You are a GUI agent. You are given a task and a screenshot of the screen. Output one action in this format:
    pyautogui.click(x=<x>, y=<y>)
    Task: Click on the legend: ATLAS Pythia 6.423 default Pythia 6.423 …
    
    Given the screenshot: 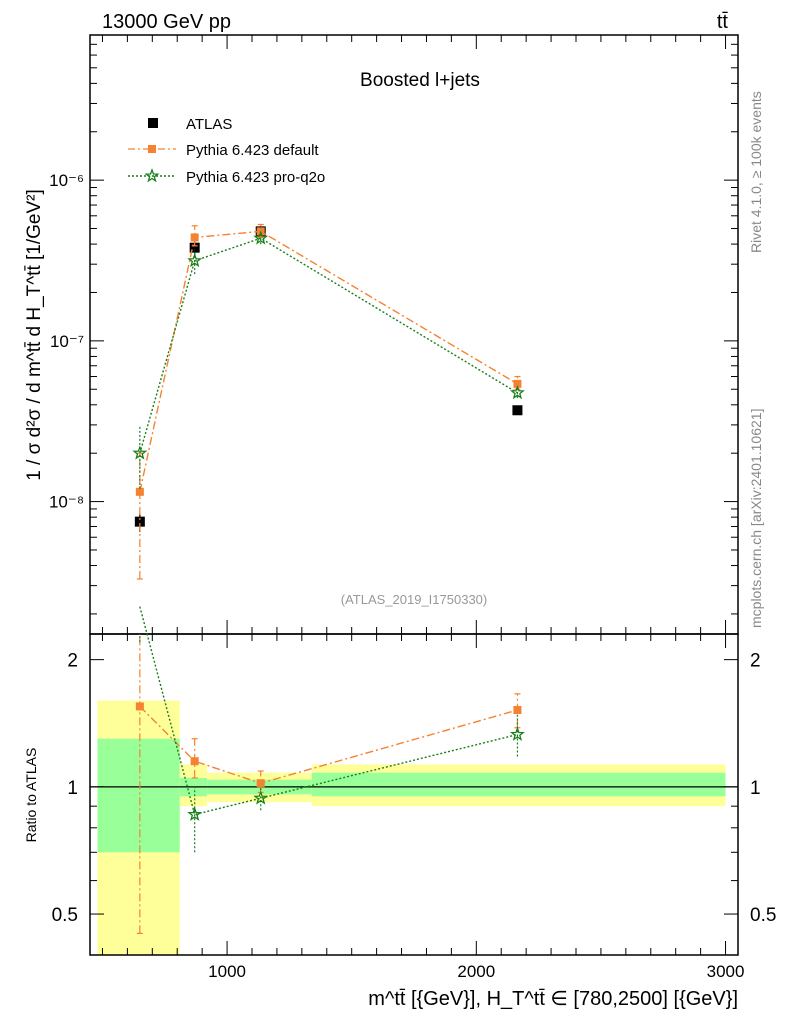 What is the action you would take?
    pyautogui.click(x=226, y=151)
    